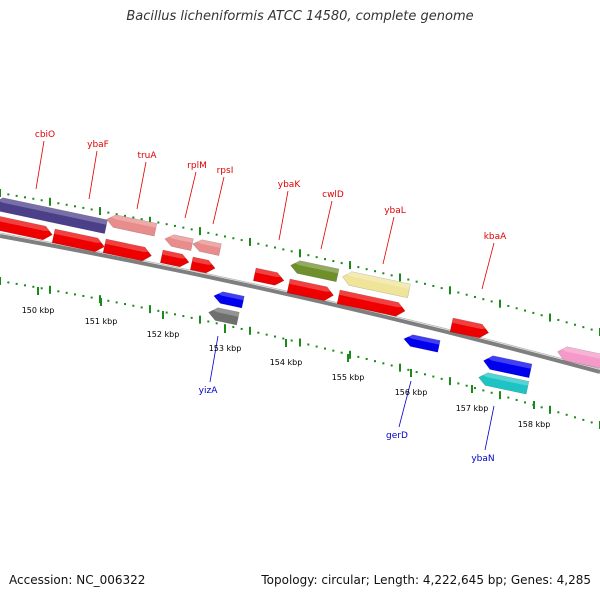  What do you see at coordinates (80, 236) in the screenshot?
I see `ybaF-arrow-shine` at bounding box center [80, 236].